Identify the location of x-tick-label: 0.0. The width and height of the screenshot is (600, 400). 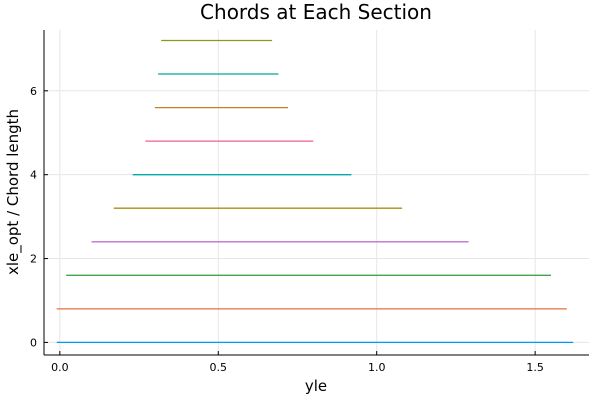
(60, 367).